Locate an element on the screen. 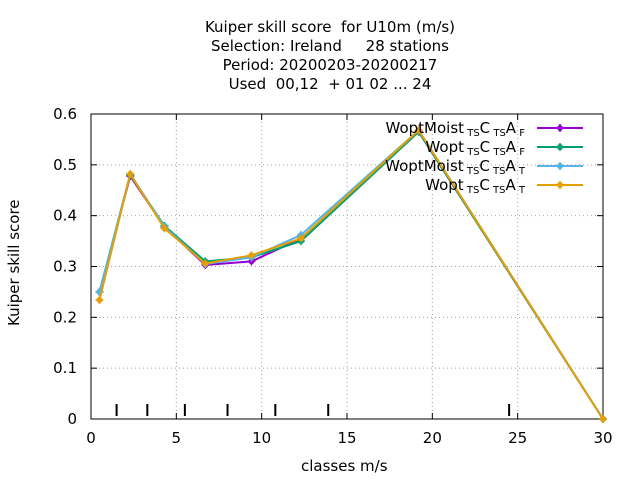 Image resolution: width=640 pixels, height=480 pixels. y-tick-label: 0.4 is located at coordinates (65, 216).